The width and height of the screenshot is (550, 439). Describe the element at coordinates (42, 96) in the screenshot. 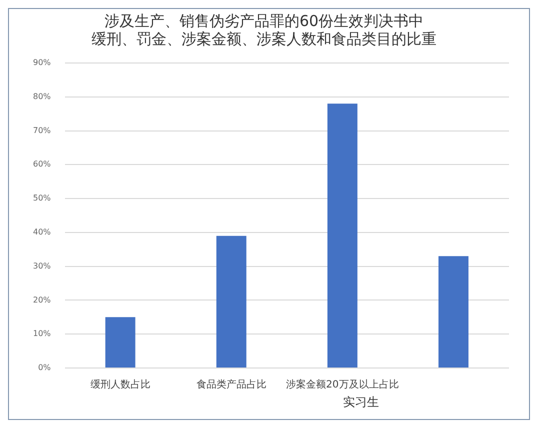

I see `y-tick-label: 80%` at that location.